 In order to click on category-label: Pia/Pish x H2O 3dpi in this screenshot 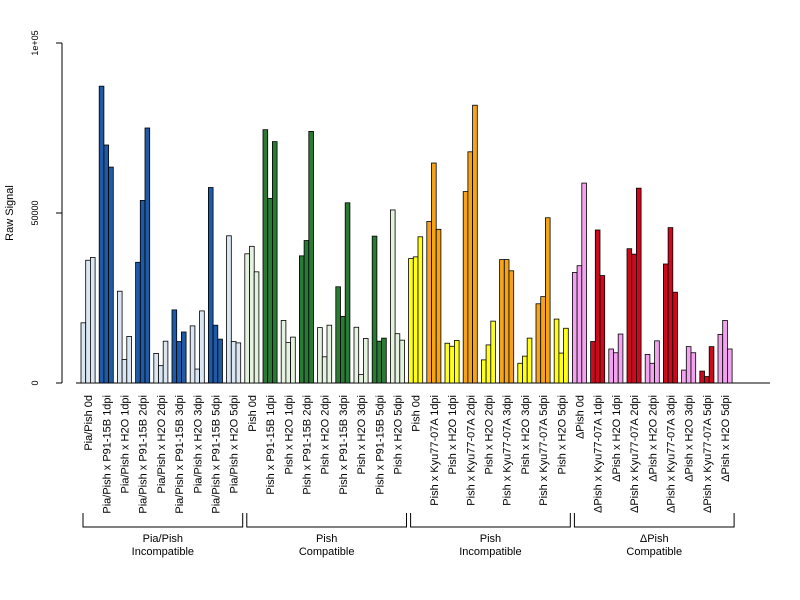, I will do `click(198, 444)`.